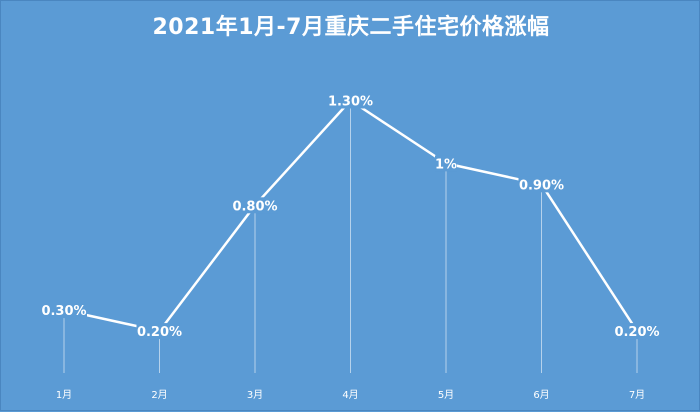 This screenshot has height=412, width=700. What do you see at coordinates (541, 395) in the screenshot?
I see `x-tick-label-6: 6月` at bounding box center [541, 395].